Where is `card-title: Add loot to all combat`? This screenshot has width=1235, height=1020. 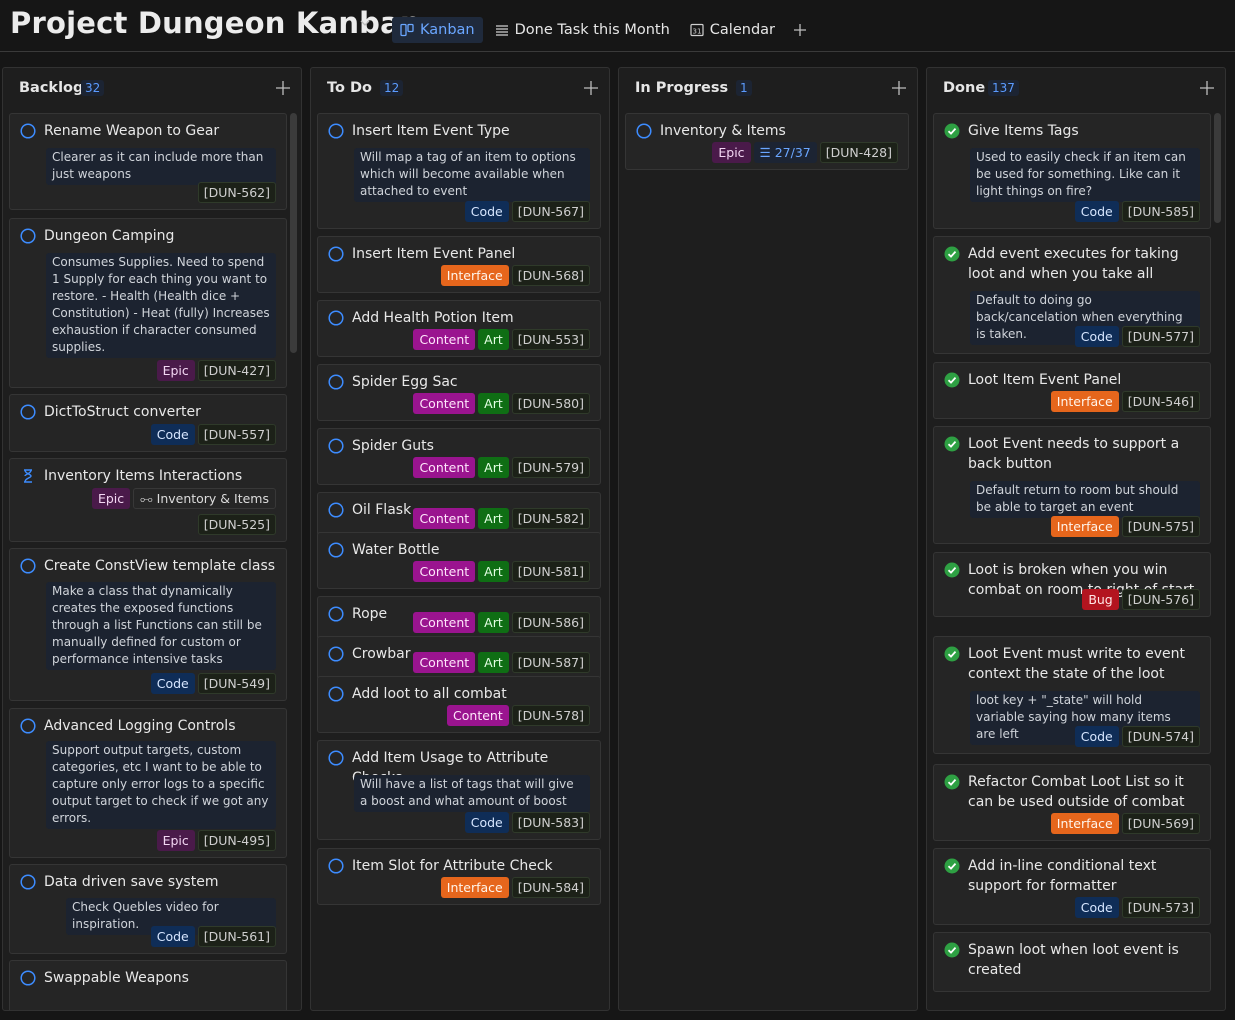
card-title: Add loot to all combat is located at coordinates (429, 694).